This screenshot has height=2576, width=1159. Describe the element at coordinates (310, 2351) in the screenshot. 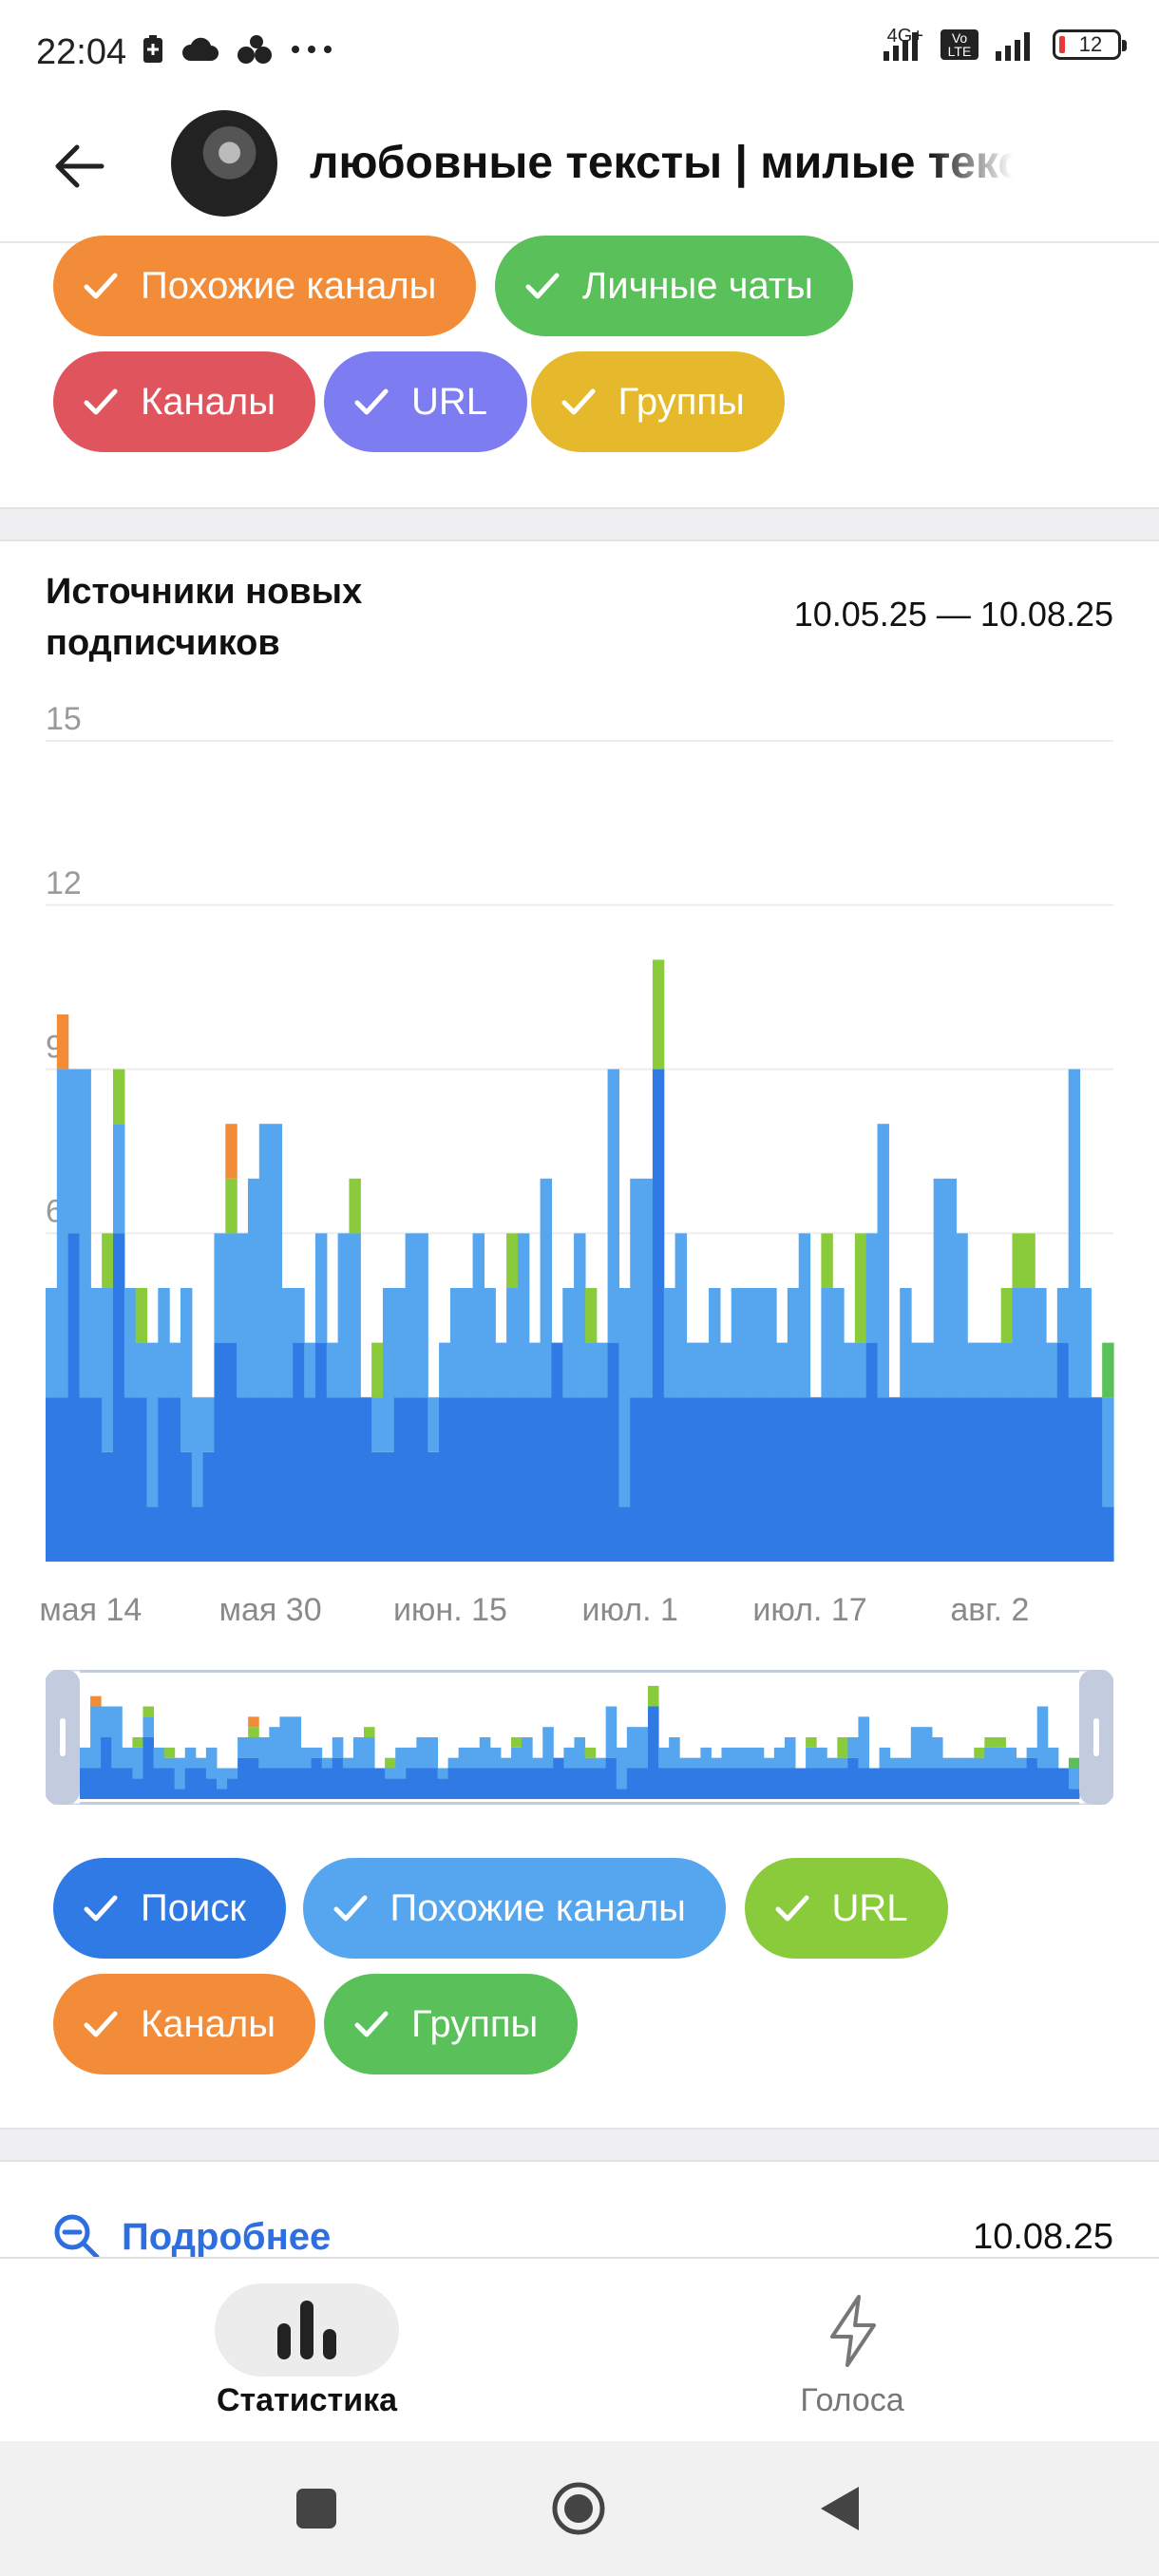

I see `nav-item-statistics: Статистика` at that location.